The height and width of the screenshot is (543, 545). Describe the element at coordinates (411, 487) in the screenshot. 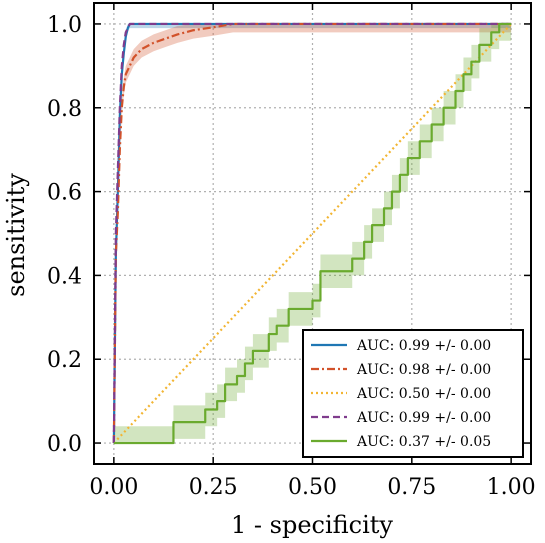

I see `x-tick-label: 0.75` at that location.